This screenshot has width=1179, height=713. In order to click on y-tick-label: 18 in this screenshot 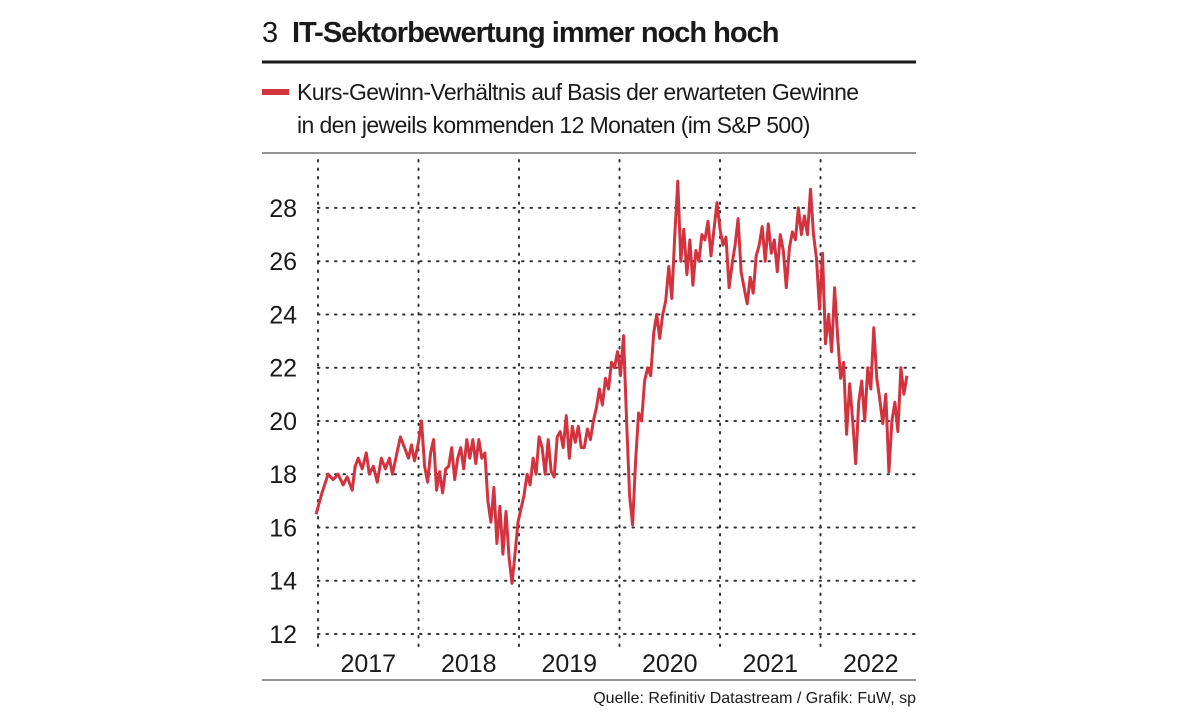, I will do `click(283, 475)`.